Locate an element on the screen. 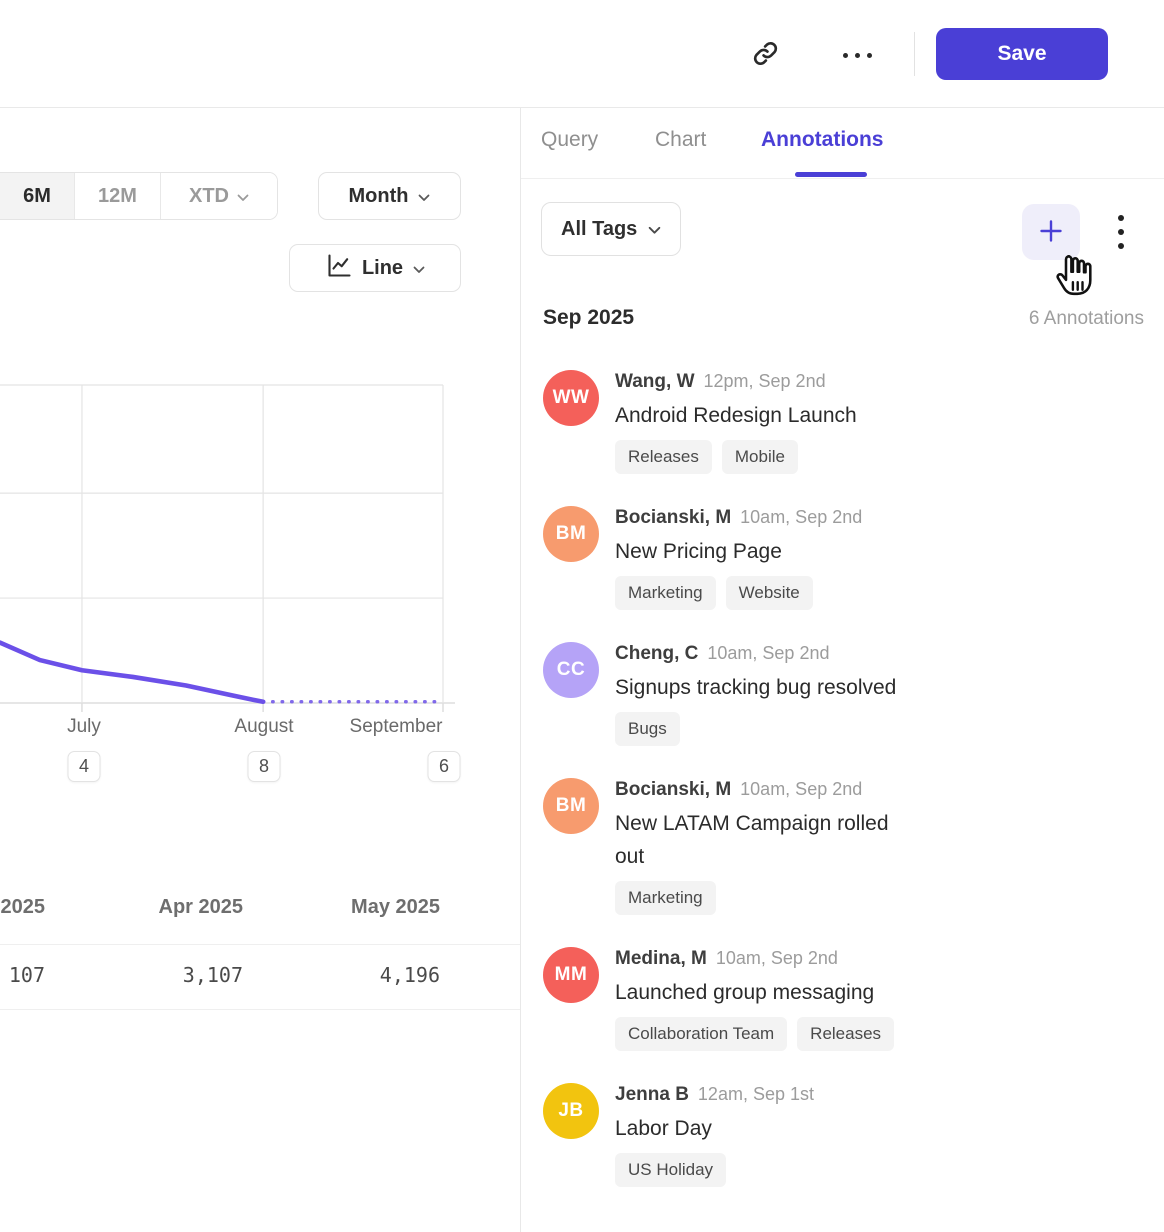 The height and width of the screenshot is (1232, 1164). line-chart-svg is located at coordinates (227, 548).